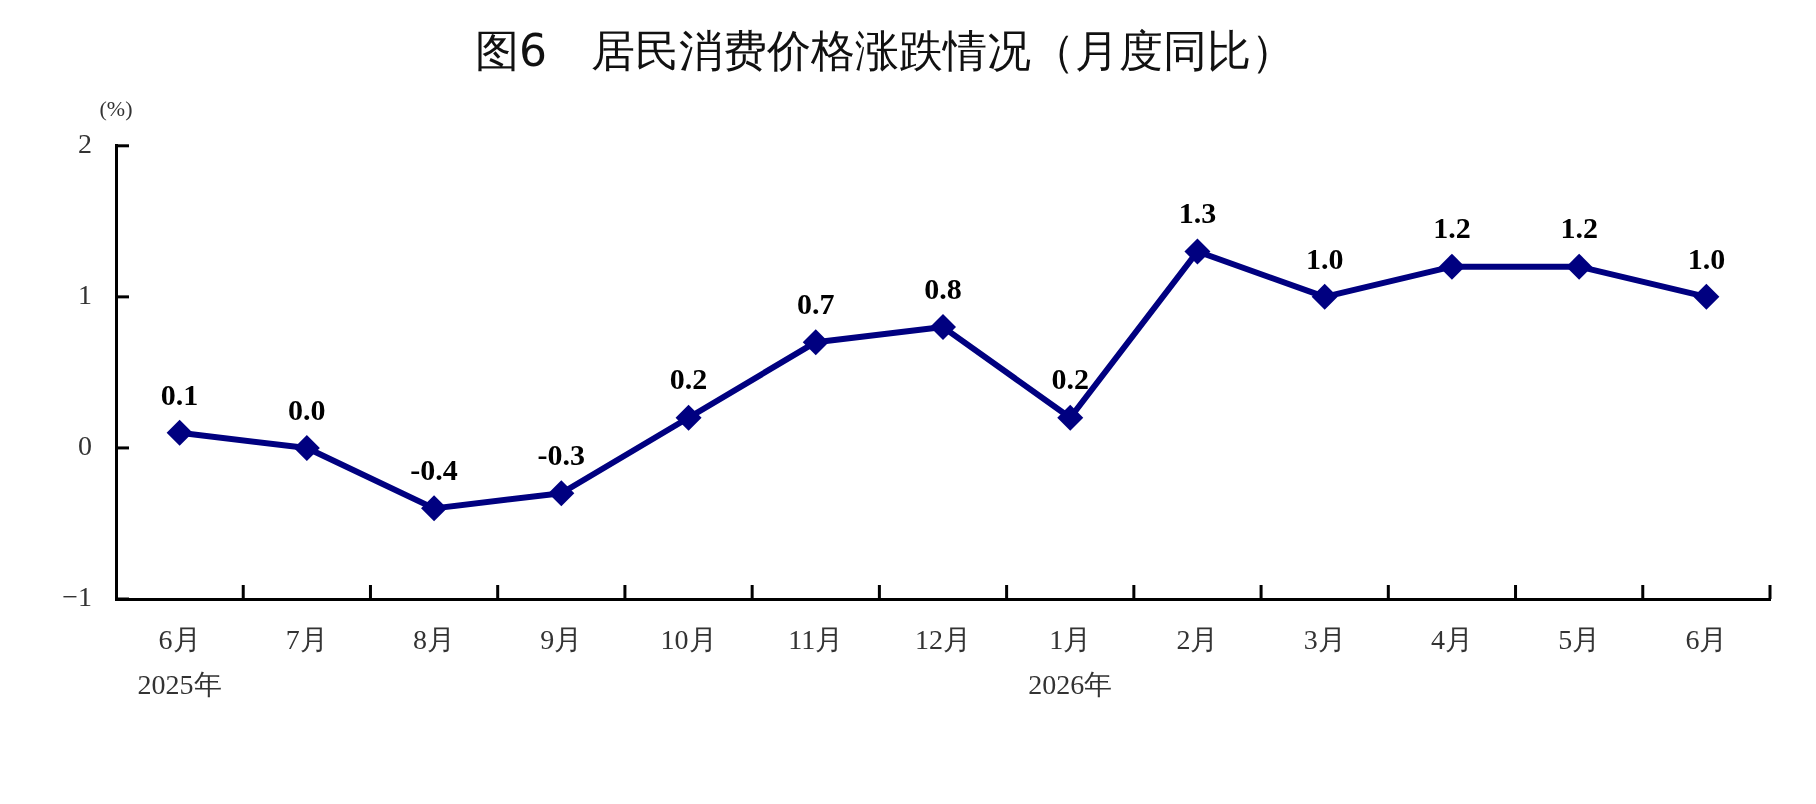 The width and height of the screenshot is (1816, 804). I want to click on y-tick-label: −1, so click(77, 597).